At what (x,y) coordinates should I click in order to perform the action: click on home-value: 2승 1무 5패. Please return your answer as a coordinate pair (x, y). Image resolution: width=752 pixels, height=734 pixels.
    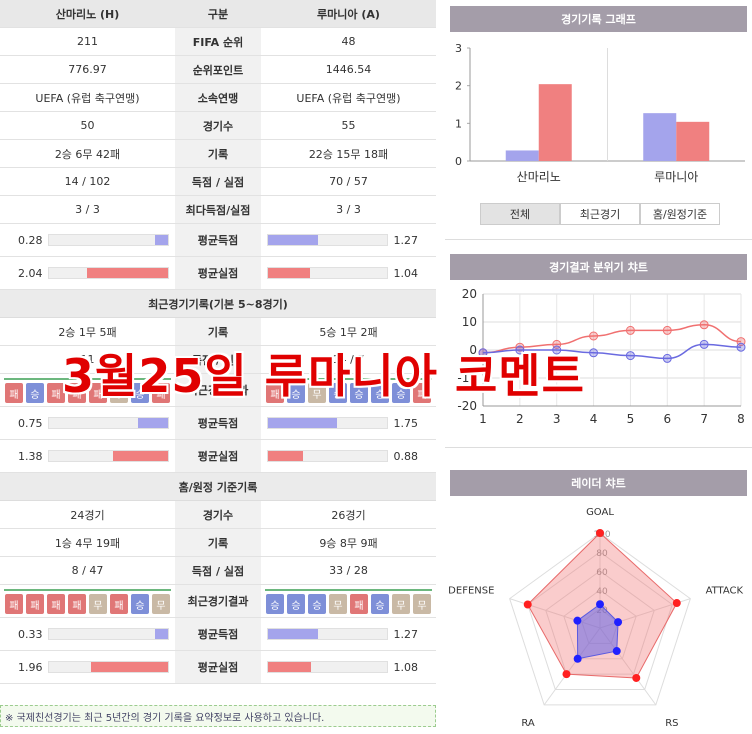
    Looking at the image, I should click on (87, 332).